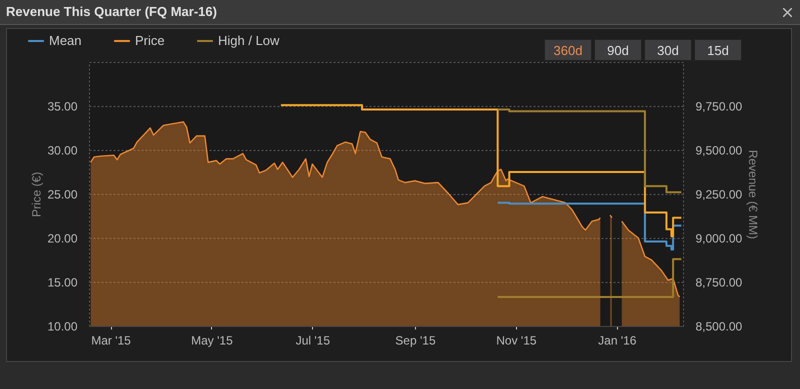  What do you see at coordinates (516, 341) in the screenshot?
I see `x-tick-label: Nov '15` at bounding box center [516, 341].